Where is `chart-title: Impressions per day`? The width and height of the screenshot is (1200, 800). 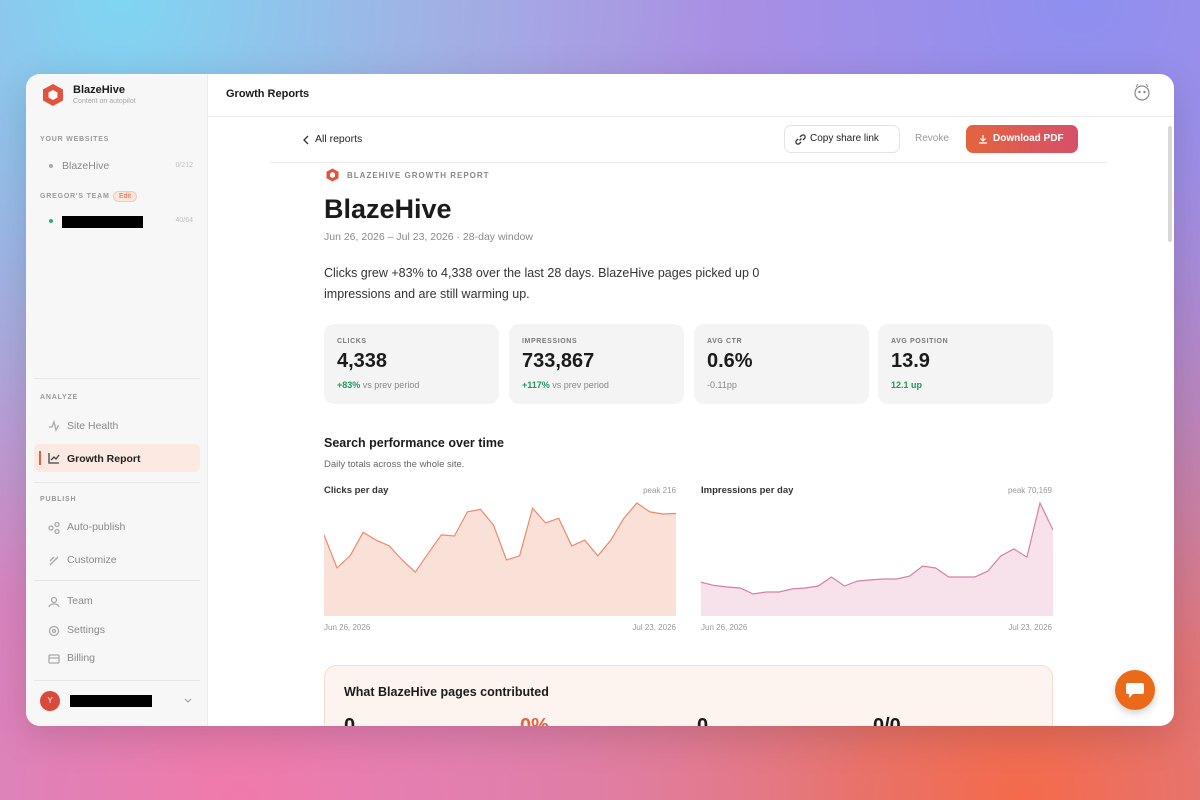 chart-title: Impressions per day is located at coordinates (747, 490).